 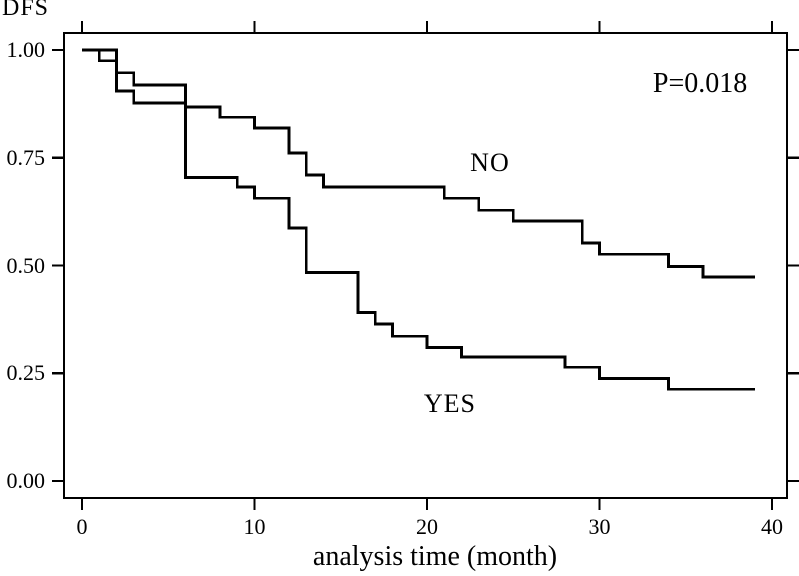 I want to click on p-value-annotation: P=0.018, so click(x=700, y=84).